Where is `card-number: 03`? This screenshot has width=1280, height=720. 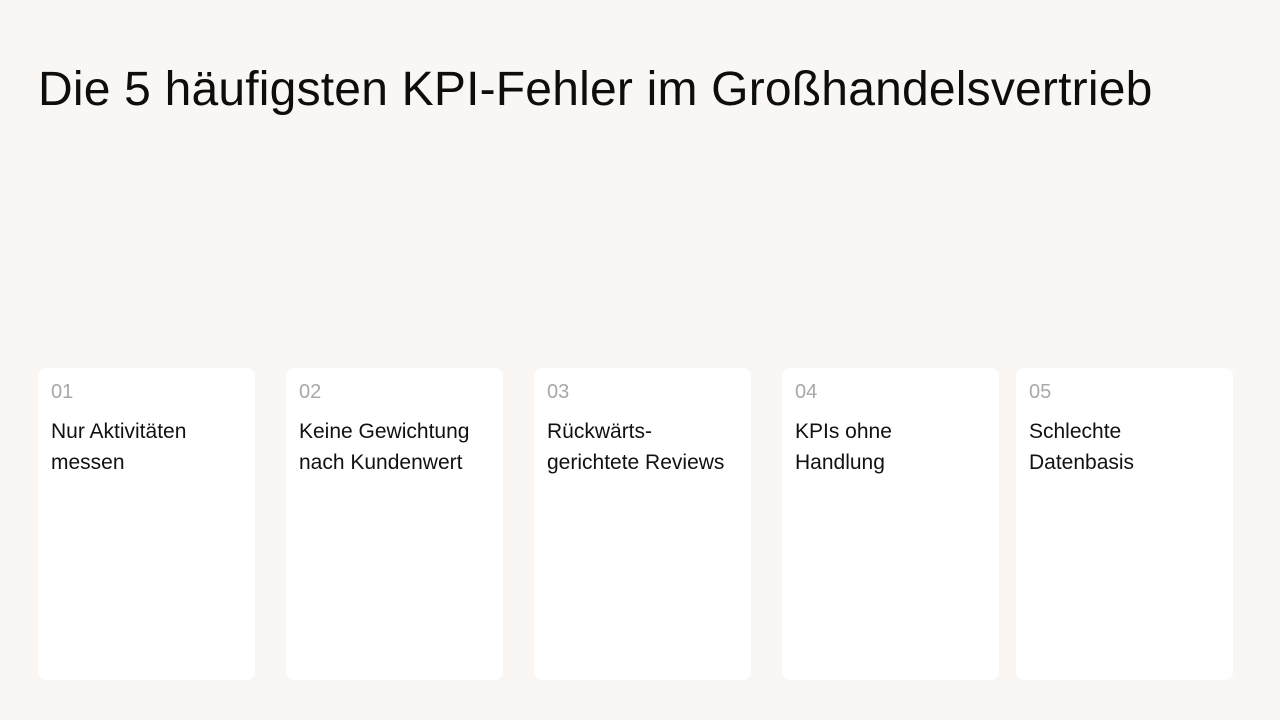 card-number: 03 is located at coordinates (558, 392).